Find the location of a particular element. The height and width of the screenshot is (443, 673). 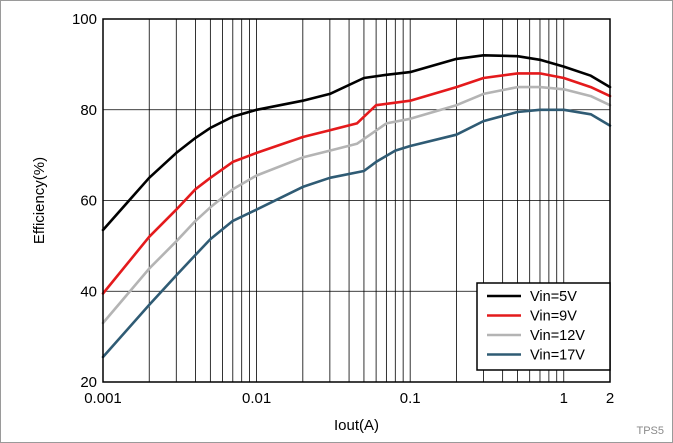

legend-label: Vin=17V is located at coordinates (557, 356).